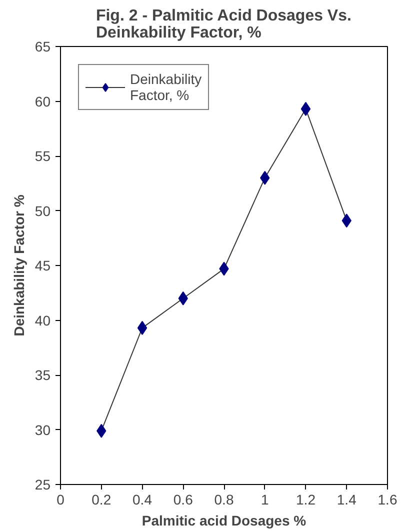  Describe the element at coordinates (224, 500) in the screenshot. I see `x-tick-label: 0.8` at that location.